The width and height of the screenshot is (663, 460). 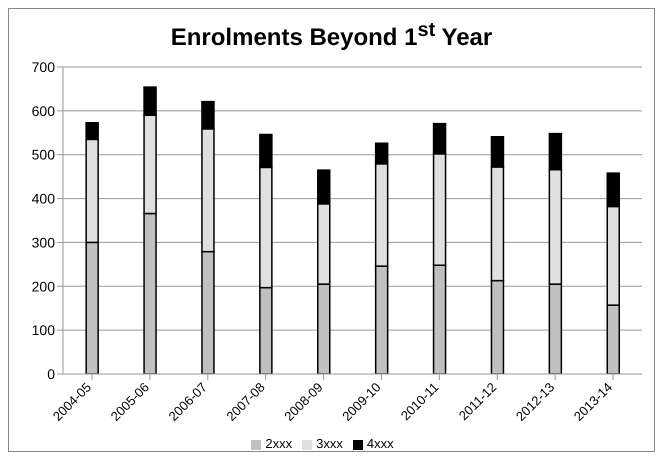 What do you see at coordinates (44, 242) in the screenshot?
I see `y-tick-label: 300` at bounding box center [44, 242].